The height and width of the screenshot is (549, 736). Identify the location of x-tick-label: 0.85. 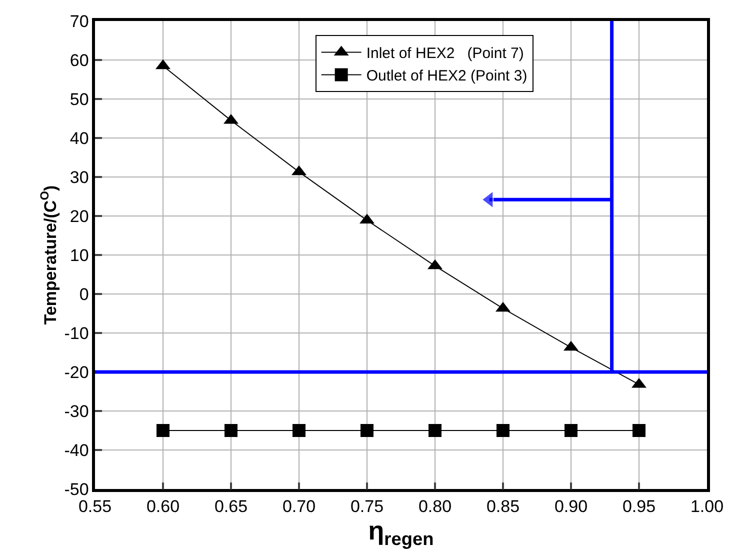
(503, 506).